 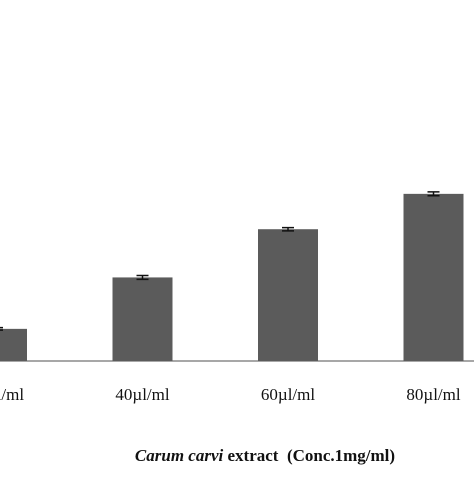 I want to click on x-tick-label: 20µl/ml, so click(x=12, y=394).